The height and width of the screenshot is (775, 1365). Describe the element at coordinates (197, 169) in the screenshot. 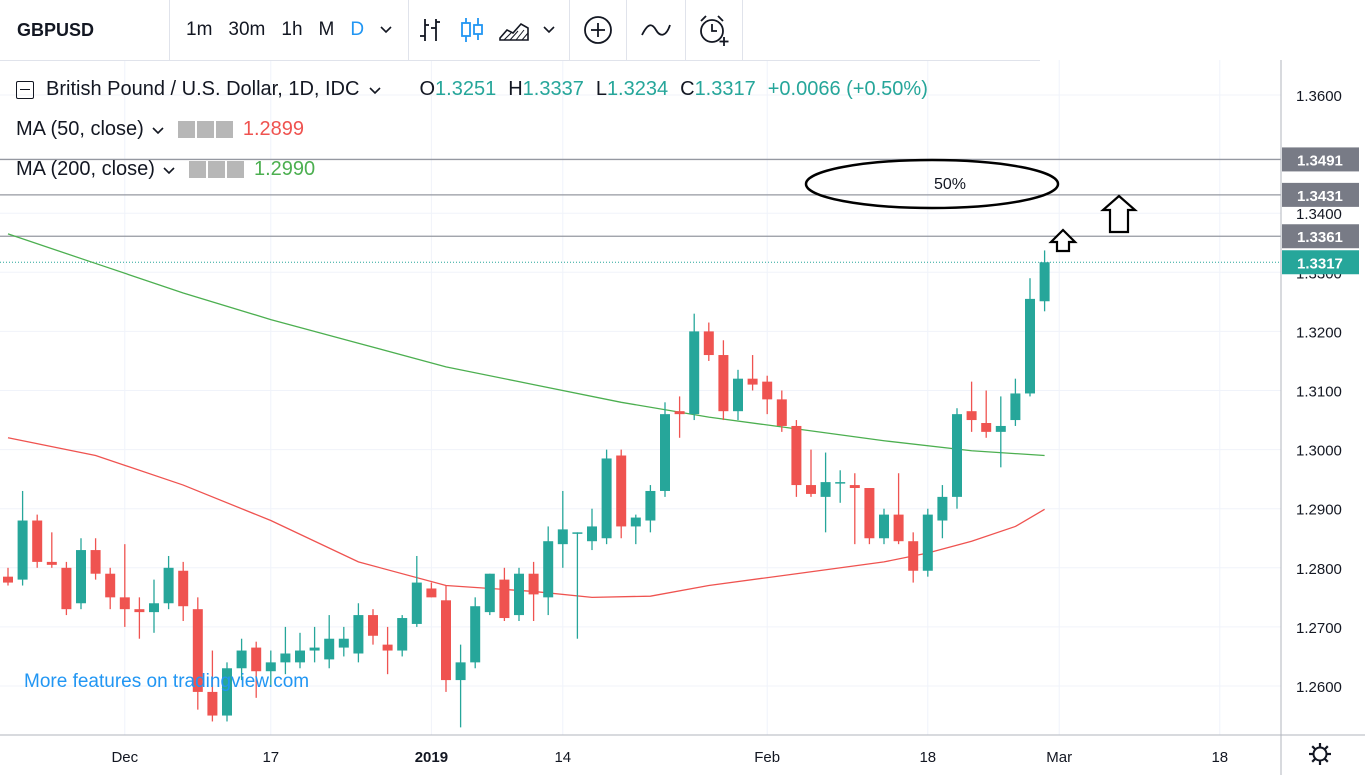

I see `ma200-visibility-icon` at that location.